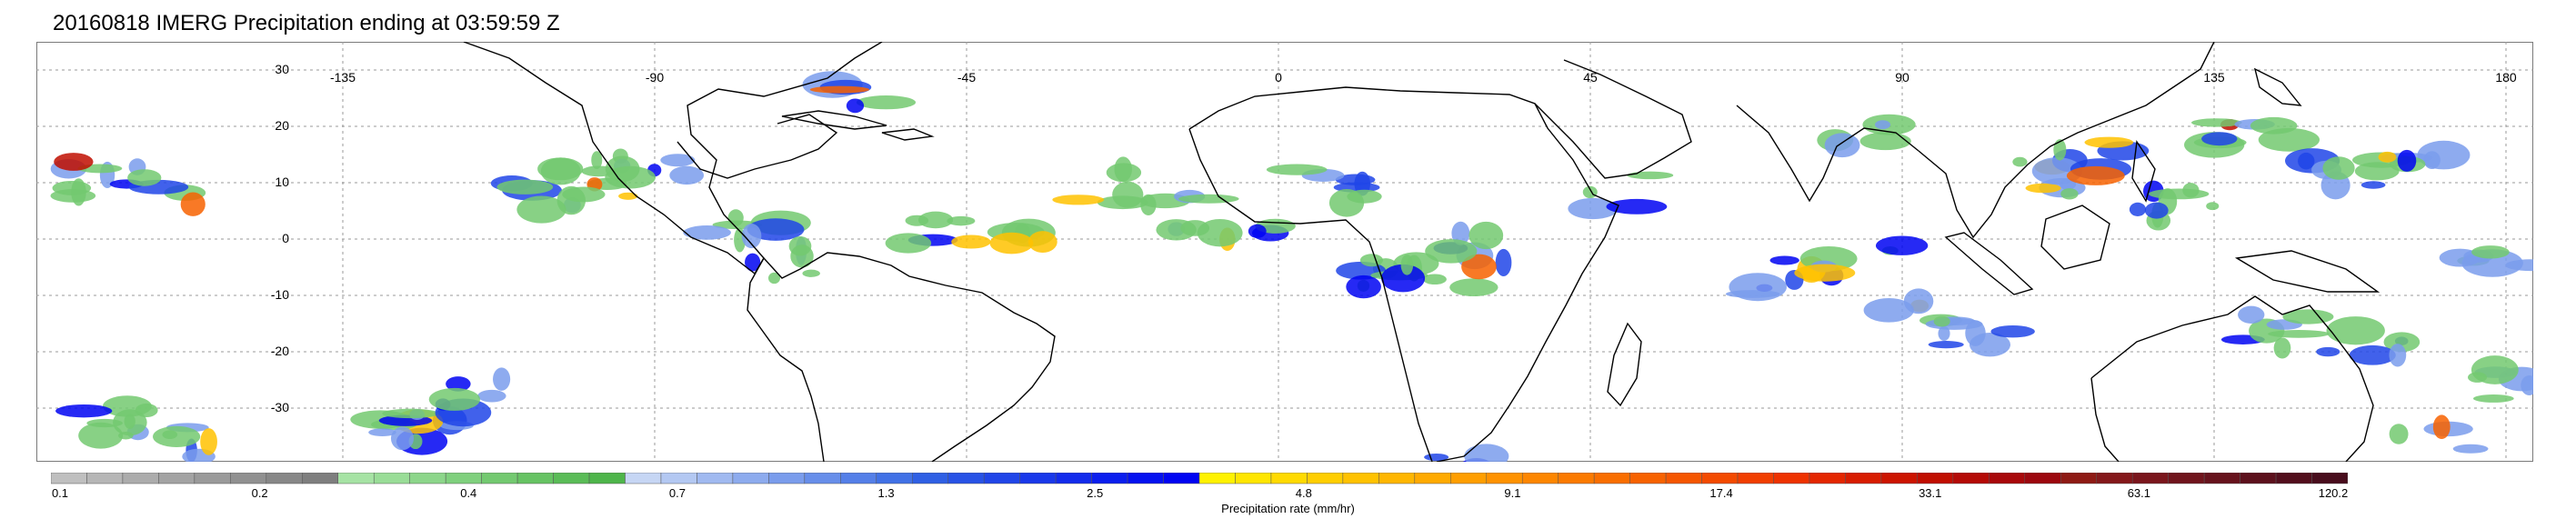 Image resolution: width=2576 pixels, height=519 pixels. What do you see at coordinates (757, 146) in the screenshot?
I see `coastline-gulf-mexico` at bounding box center [757, 146].